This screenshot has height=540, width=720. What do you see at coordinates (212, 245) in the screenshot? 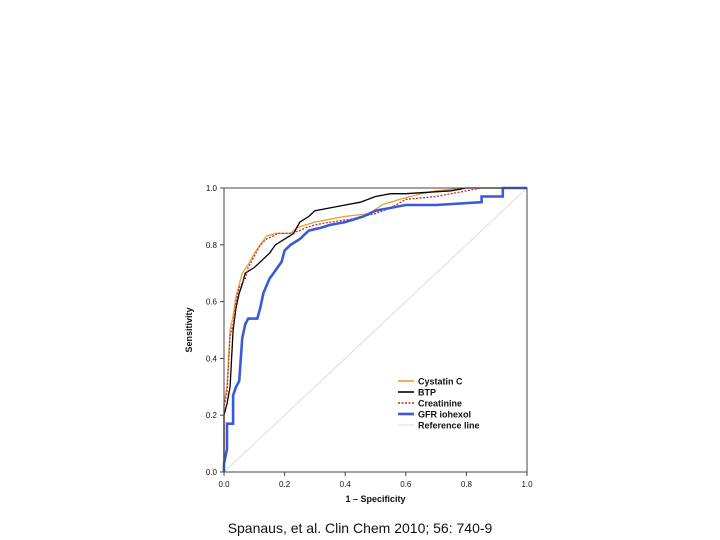
I see `y-tick-label: 0.8` at bounding box center [212, 245].